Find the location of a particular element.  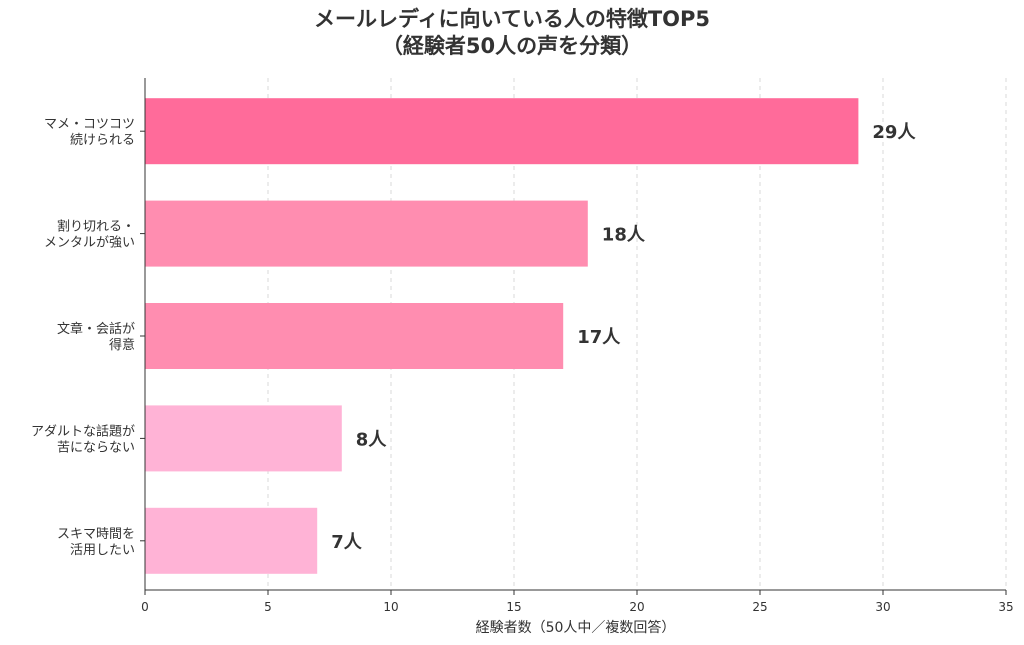

chart-title-line-1: メールレディに向いている人の特徴TOP5 is located at coordinates (512, 19).